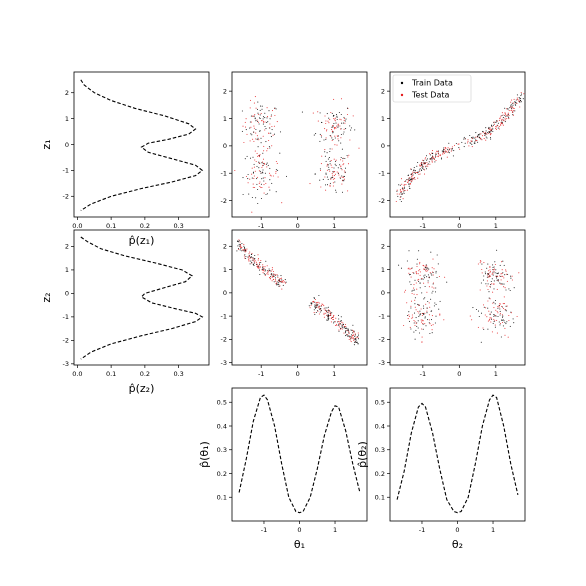 The height and width of the screenshot is (586, 586). What do you see at coordinates (402, 83) in the screenshot?
I see `legend-train-marker` at bounding box center [402, 83].